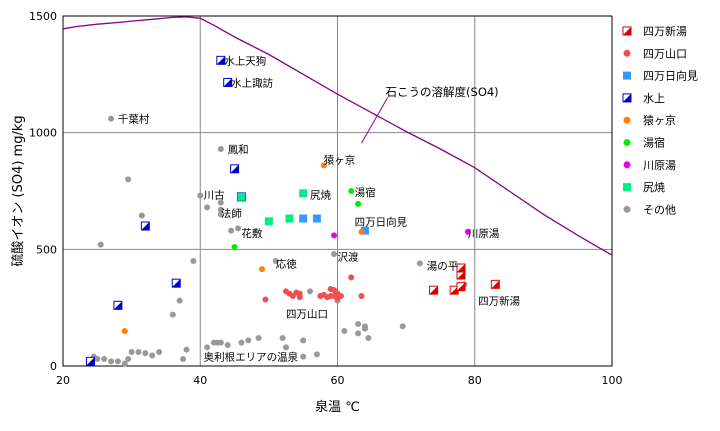  I want to click on annotation-label: 奥利根エリアの温泉, so click(251, 357).